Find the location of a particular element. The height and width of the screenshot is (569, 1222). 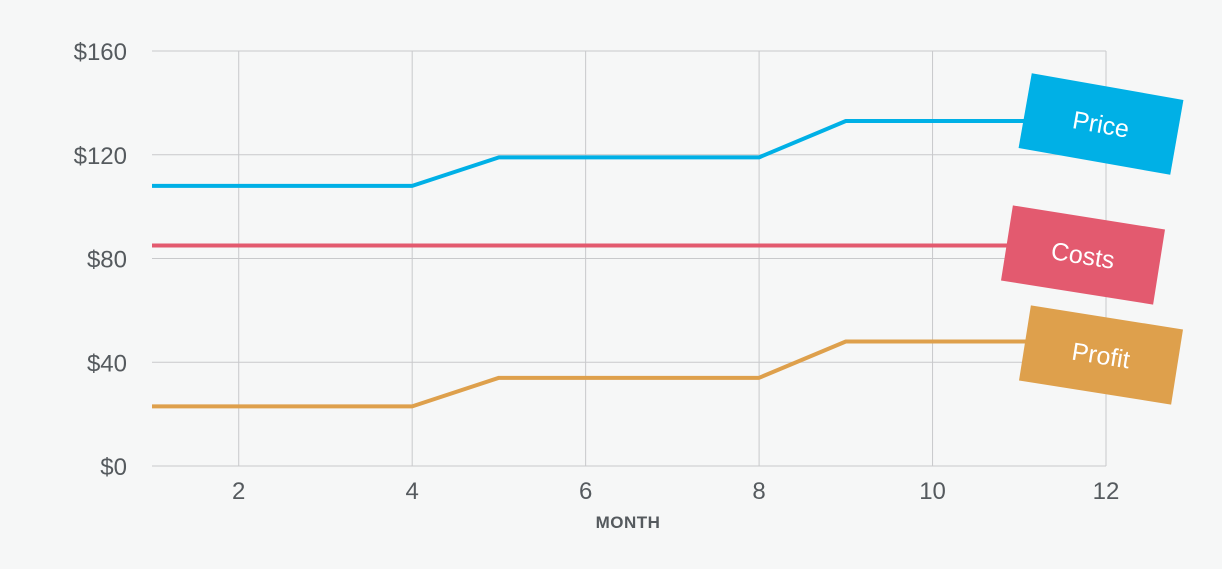

series-tag-price: Price is located at coordinates (1101, 124).